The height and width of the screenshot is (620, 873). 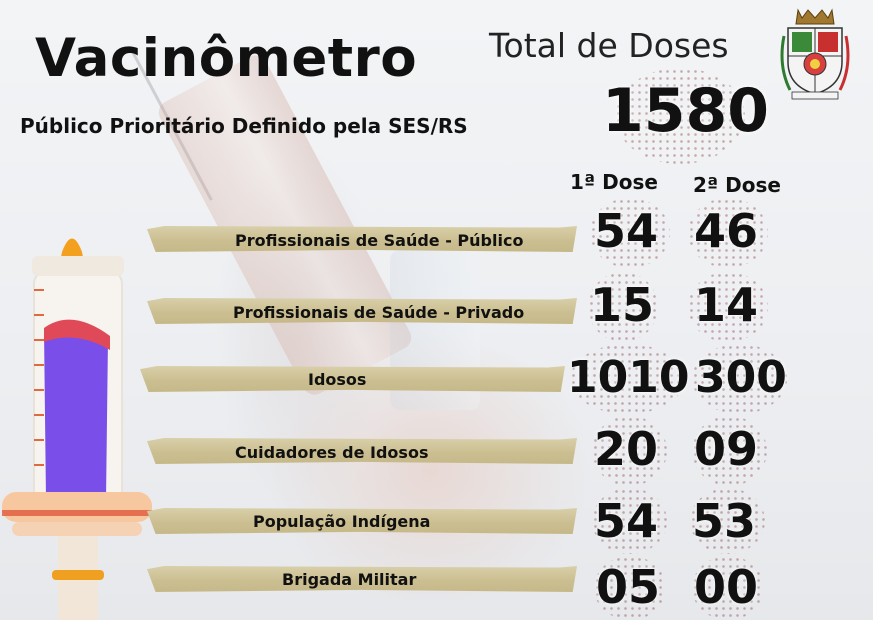 What do you see at coordinates (337, 379) in the screenshot?
I see `row-label-idosos: Idosos` at bounding box center [337, 379].